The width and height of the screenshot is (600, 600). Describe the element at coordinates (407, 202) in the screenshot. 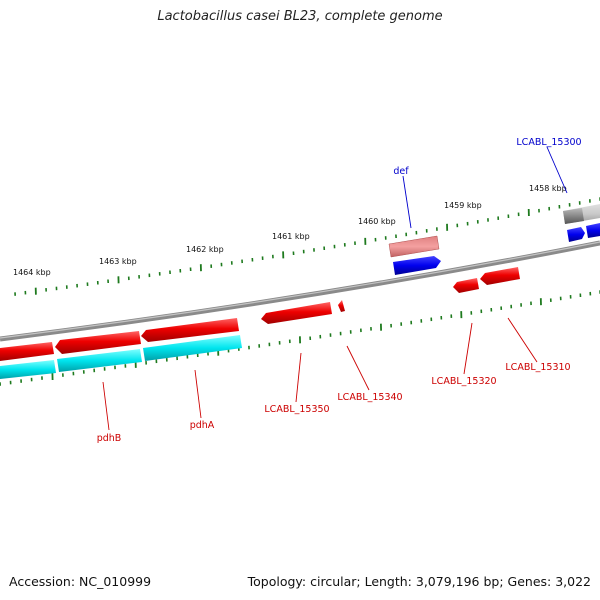

I see `leader-def` at that location.